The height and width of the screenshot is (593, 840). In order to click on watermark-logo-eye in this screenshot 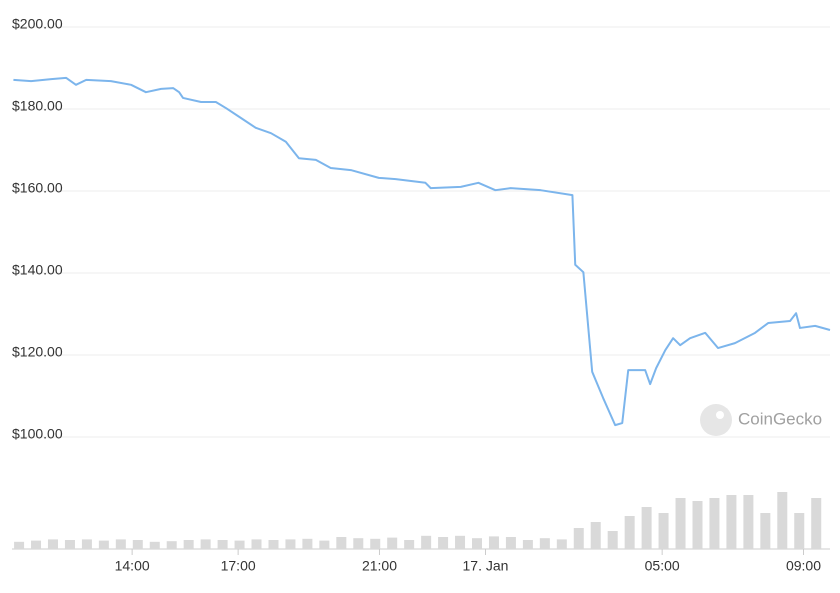, I will do `click(720, 415)`.